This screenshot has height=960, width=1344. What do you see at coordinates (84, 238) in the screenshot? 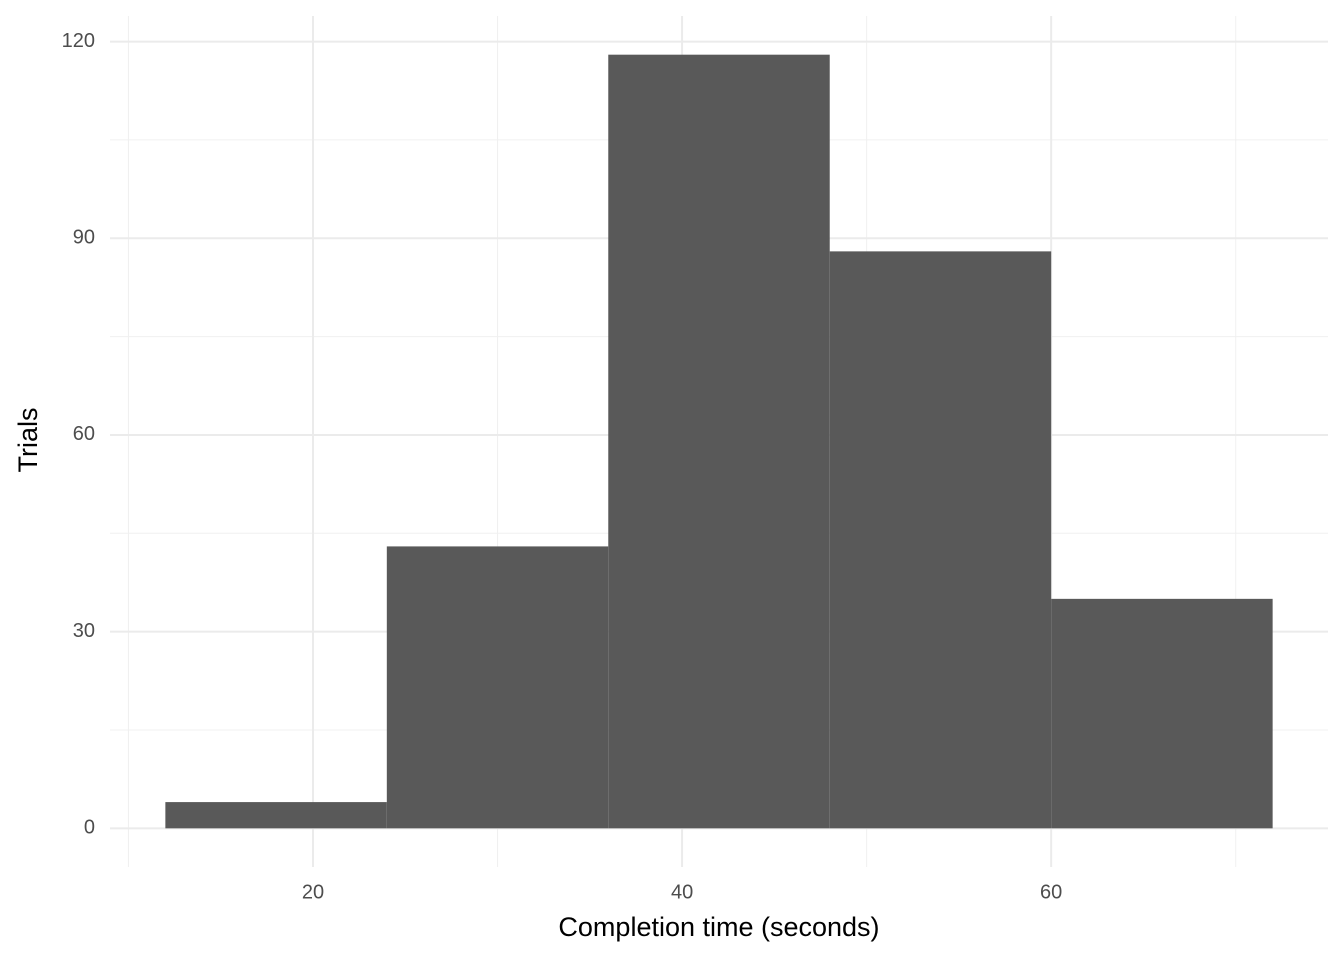
I see `y-tick-label: 90` at bounding box center [84, 238].